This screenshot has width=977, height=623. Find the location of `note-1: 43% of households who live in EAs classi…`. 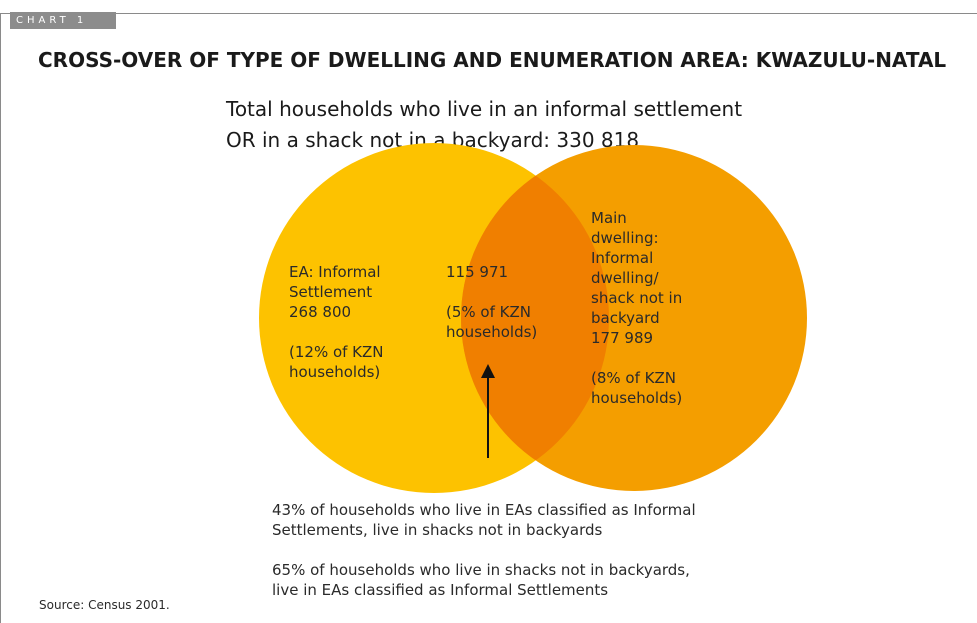

note-1: 43% of households who live in EAs classi… is located at coordinates (522, 520).